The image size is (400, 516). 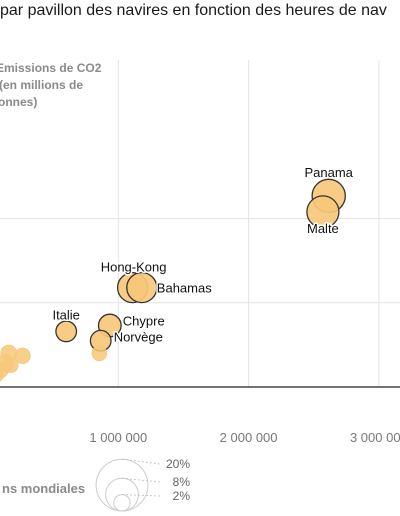 I want to click on point-label-norvège: Norvège, so click(x=138, y=337).